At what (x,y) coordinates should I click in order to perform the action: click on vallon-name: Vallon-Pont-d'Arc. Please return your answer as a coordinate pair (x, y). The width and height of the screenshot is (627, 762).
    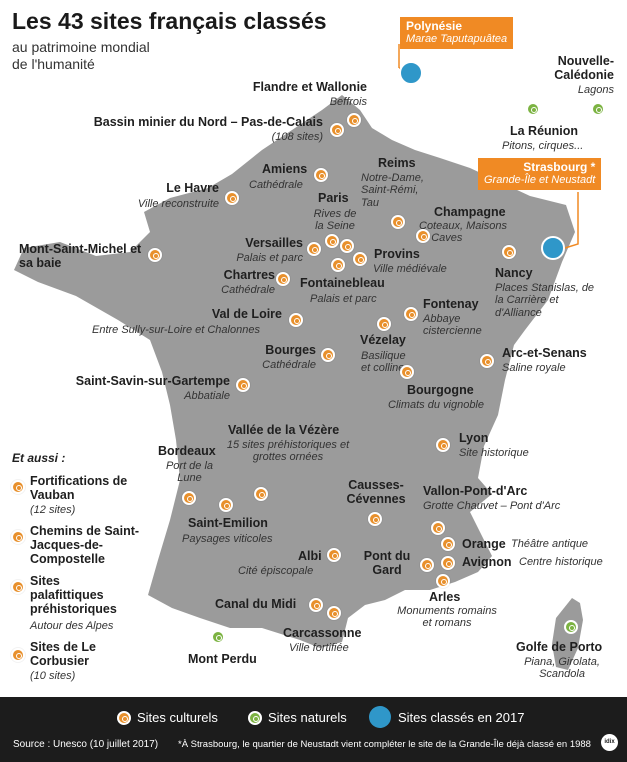
    Looking at the image, I should click on (475, 491).